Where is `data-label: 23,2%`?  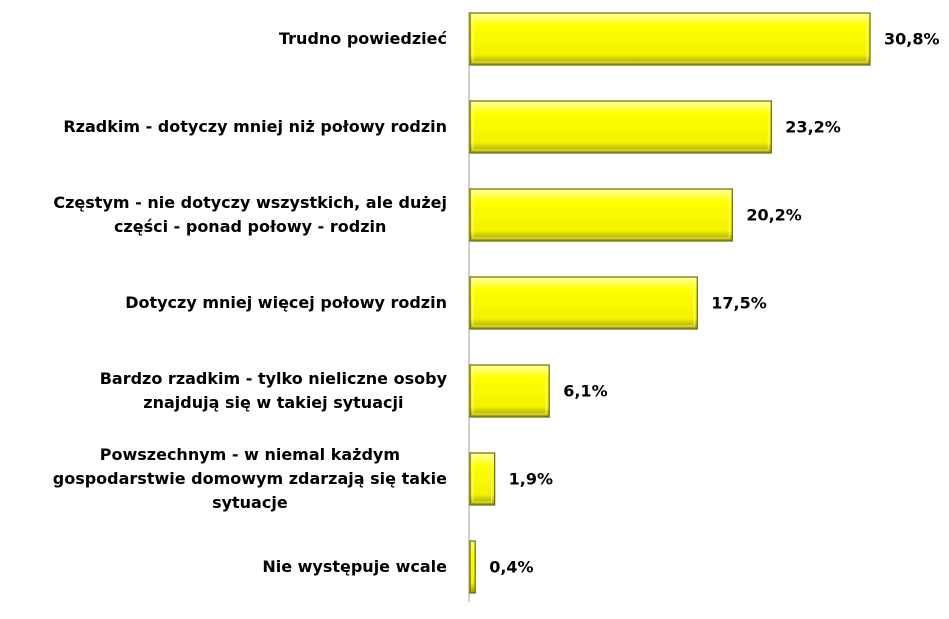
data-label: 23,2% is located at coordinates (813, 127).